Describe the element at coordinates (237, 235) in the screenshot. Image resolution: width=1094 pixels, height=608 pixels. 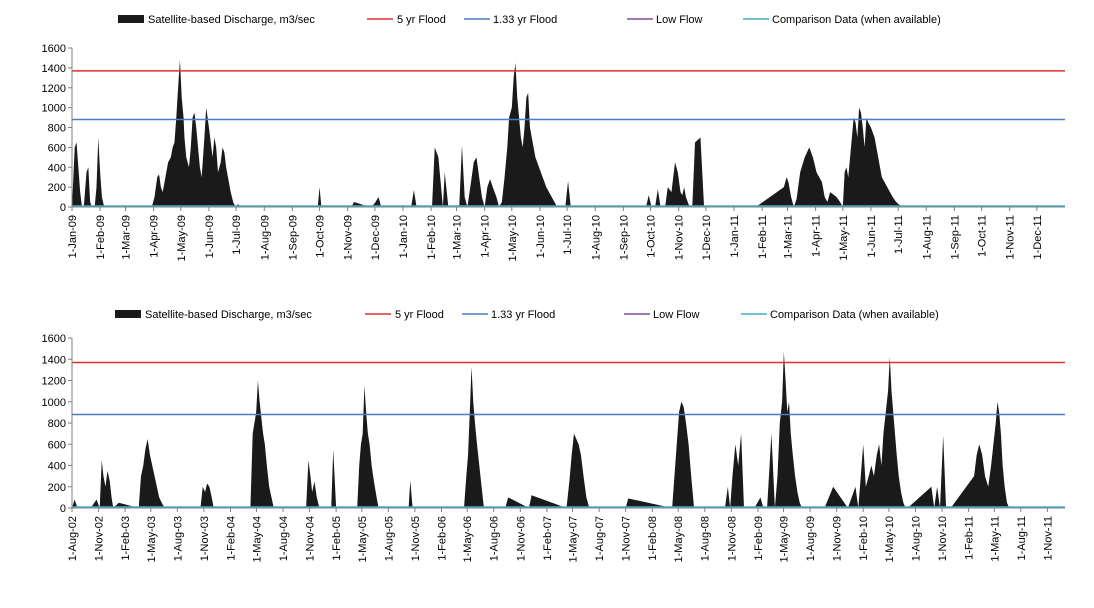
I see `x-tick-label: 1-Jul-09` at that location.